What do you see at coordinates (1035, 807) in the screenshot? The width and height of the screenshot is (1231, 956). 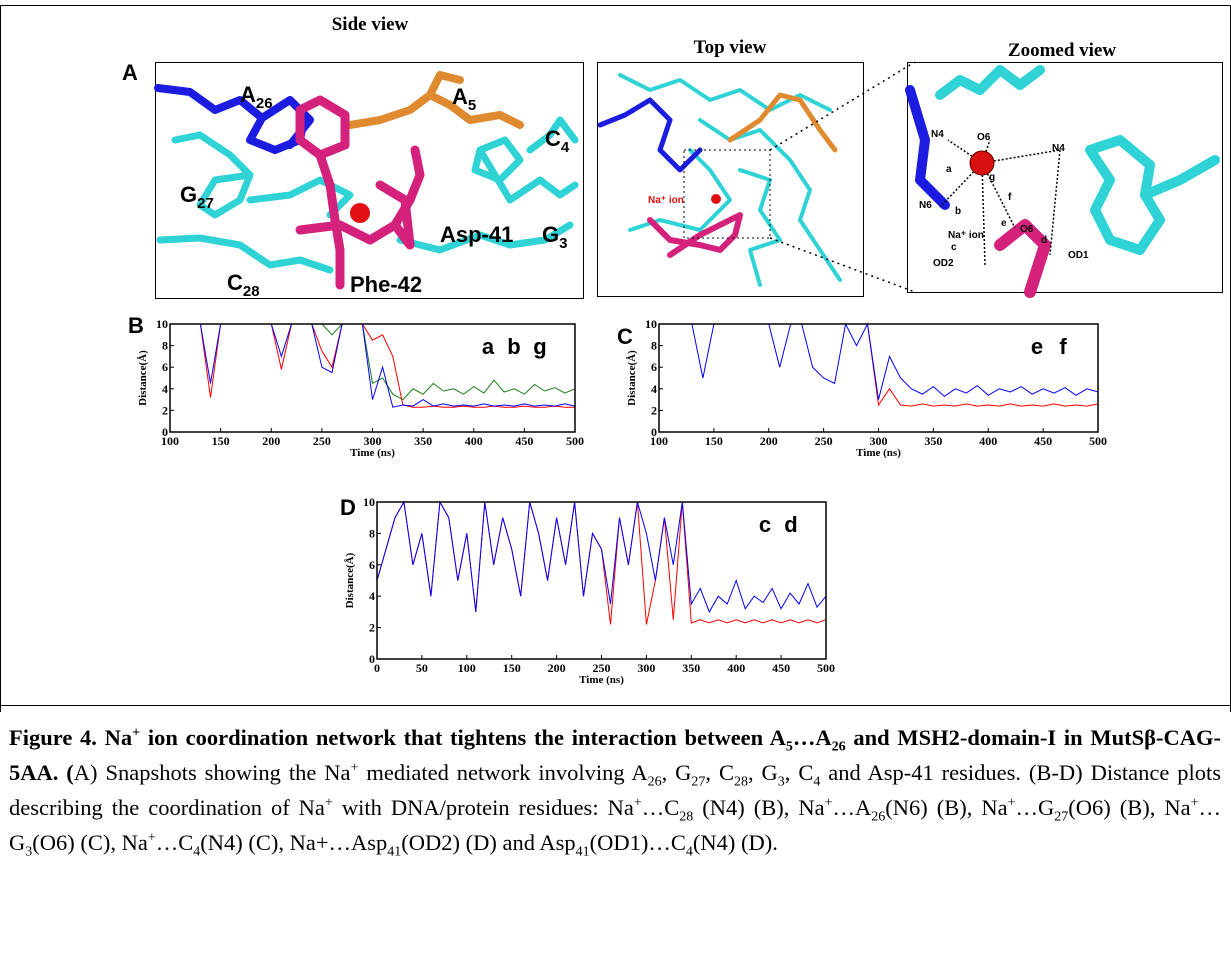 I see `caption-text: …G` at bounding box center [1035, 807].